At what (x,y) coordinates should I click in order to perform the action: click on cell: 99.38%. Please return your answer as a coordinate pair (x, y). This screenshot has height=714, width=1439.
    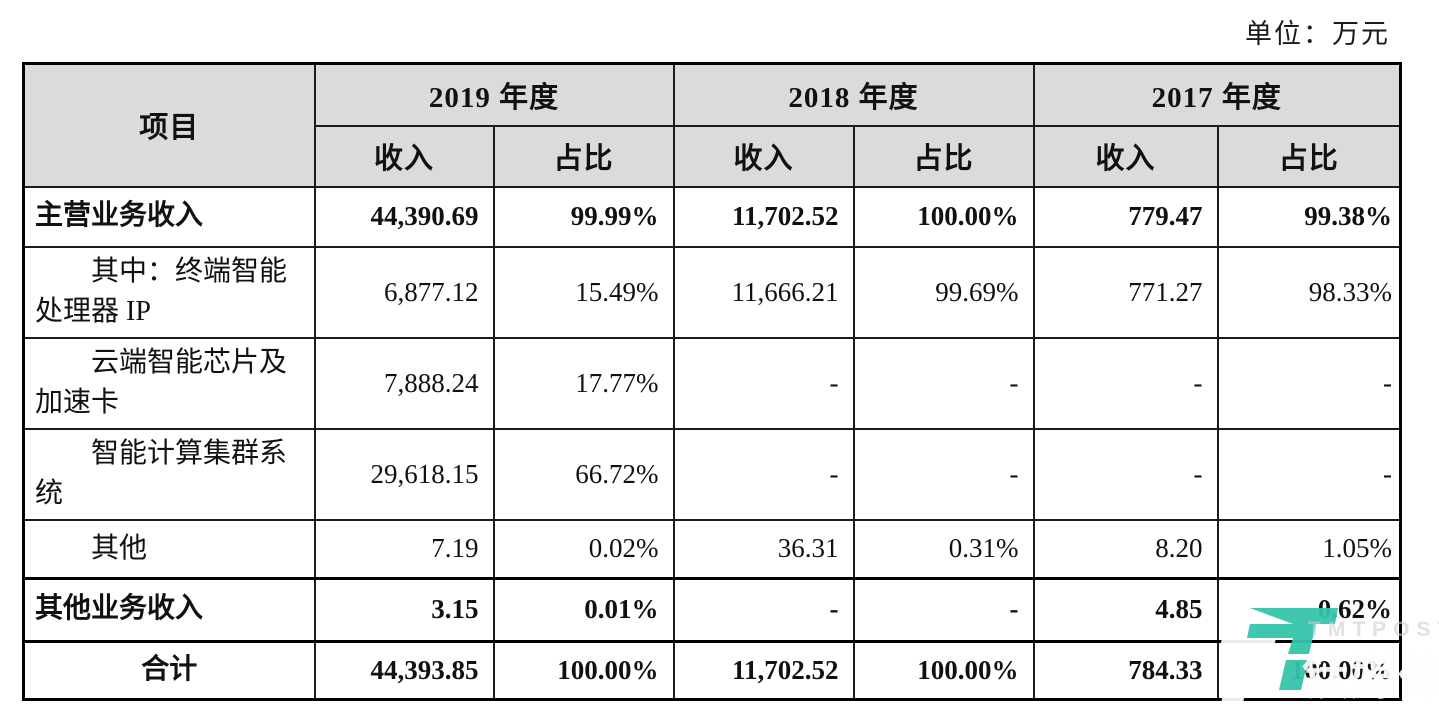
    Looking at the image, I should click on (1309, 216).